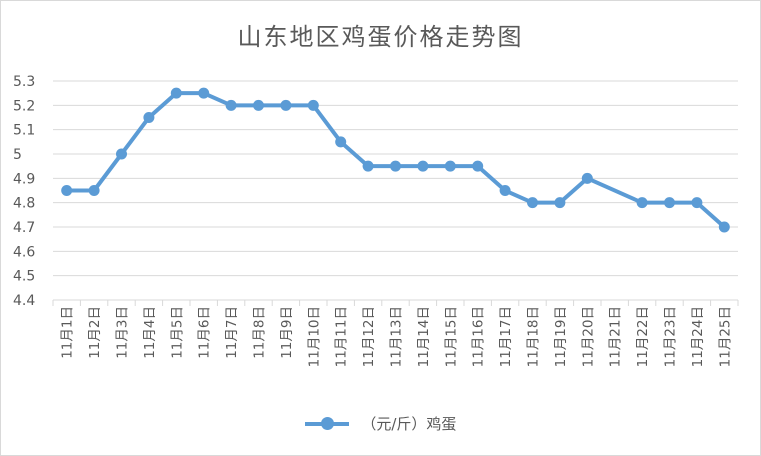 The image size is (761, 456). I want to click on x-tick-label: 11月15日, so click(451, 336).